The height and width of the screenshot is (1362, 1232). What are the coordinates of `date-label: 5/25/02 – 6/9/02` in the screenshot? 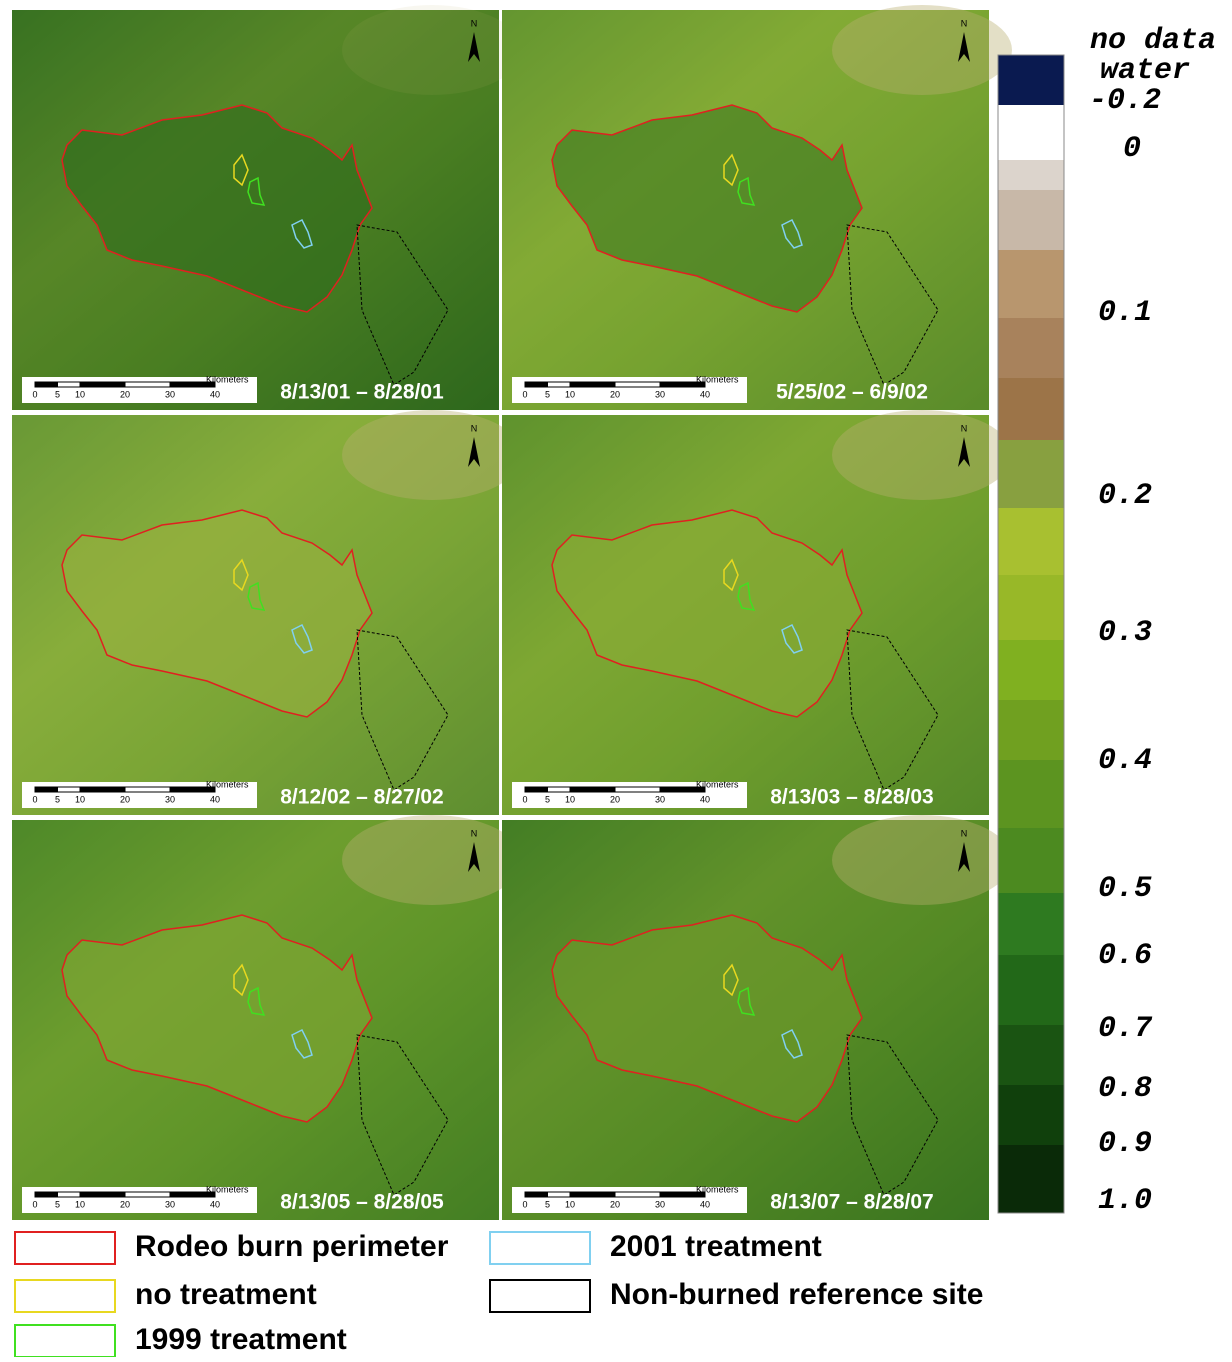 It's located at (852, 392).